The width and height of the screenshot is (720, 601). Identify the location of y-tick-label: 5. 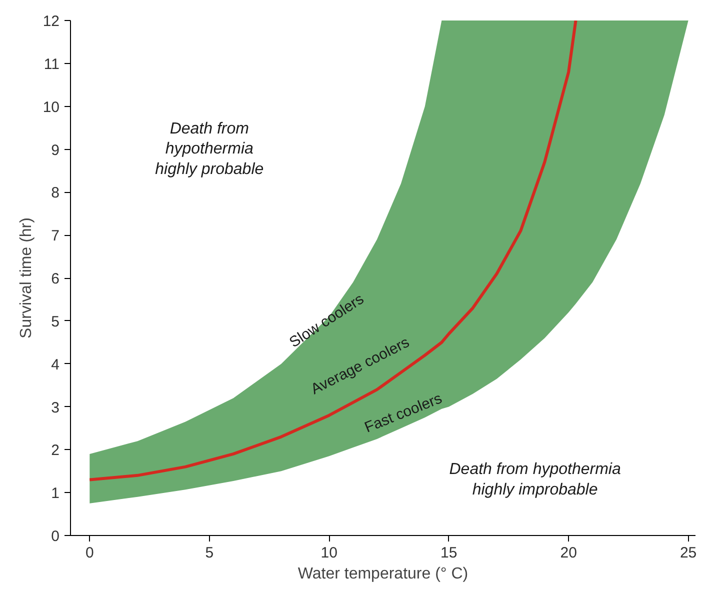
(55, 321).